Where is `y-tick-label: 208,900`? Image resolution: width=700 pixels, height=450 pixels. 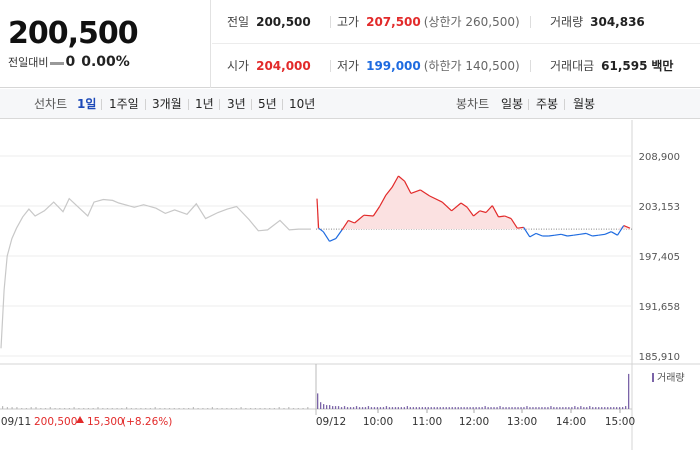
y-tick-label: 208,900 is located at coordinates (659, 157).